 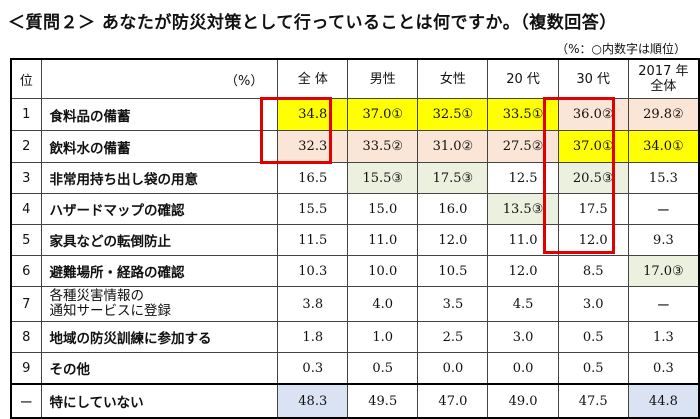 I want to click on table-row: 4 ハザードマップの確認 15.5 15.0 16.0 13.5③ 17.5 ー, so click(x=355, y=209).